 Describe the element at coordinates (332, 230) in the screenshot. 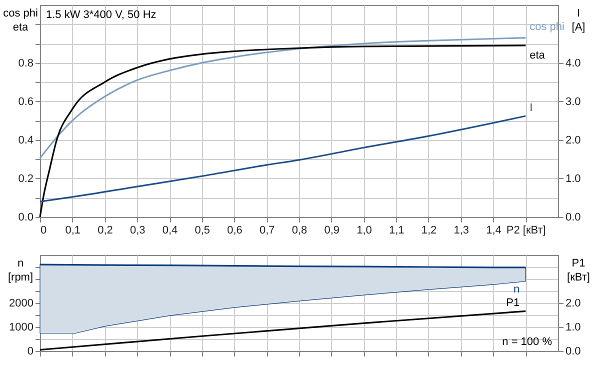

I see `x-tick-label: 0,9` at that location.